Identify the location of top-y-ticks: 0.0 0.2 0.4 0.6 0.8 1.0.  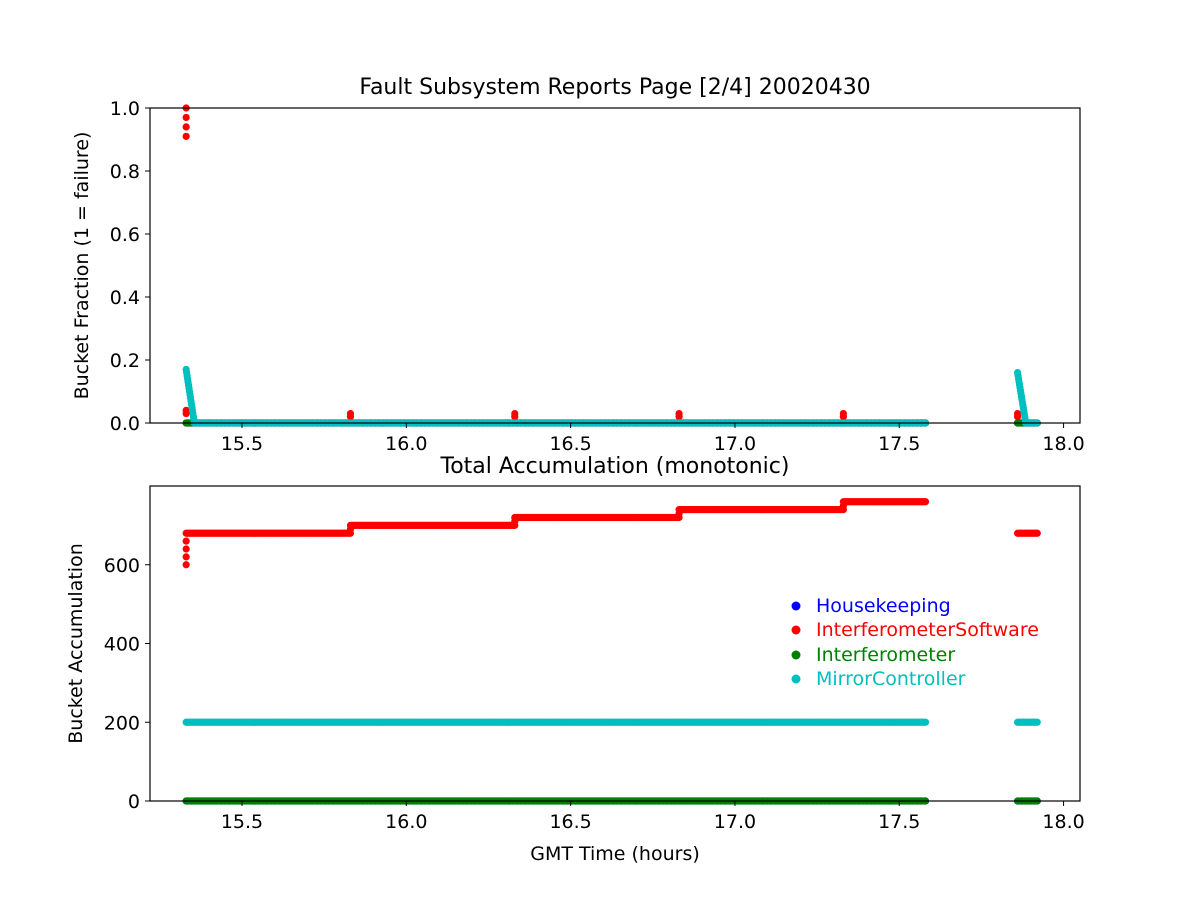
(130, 266).